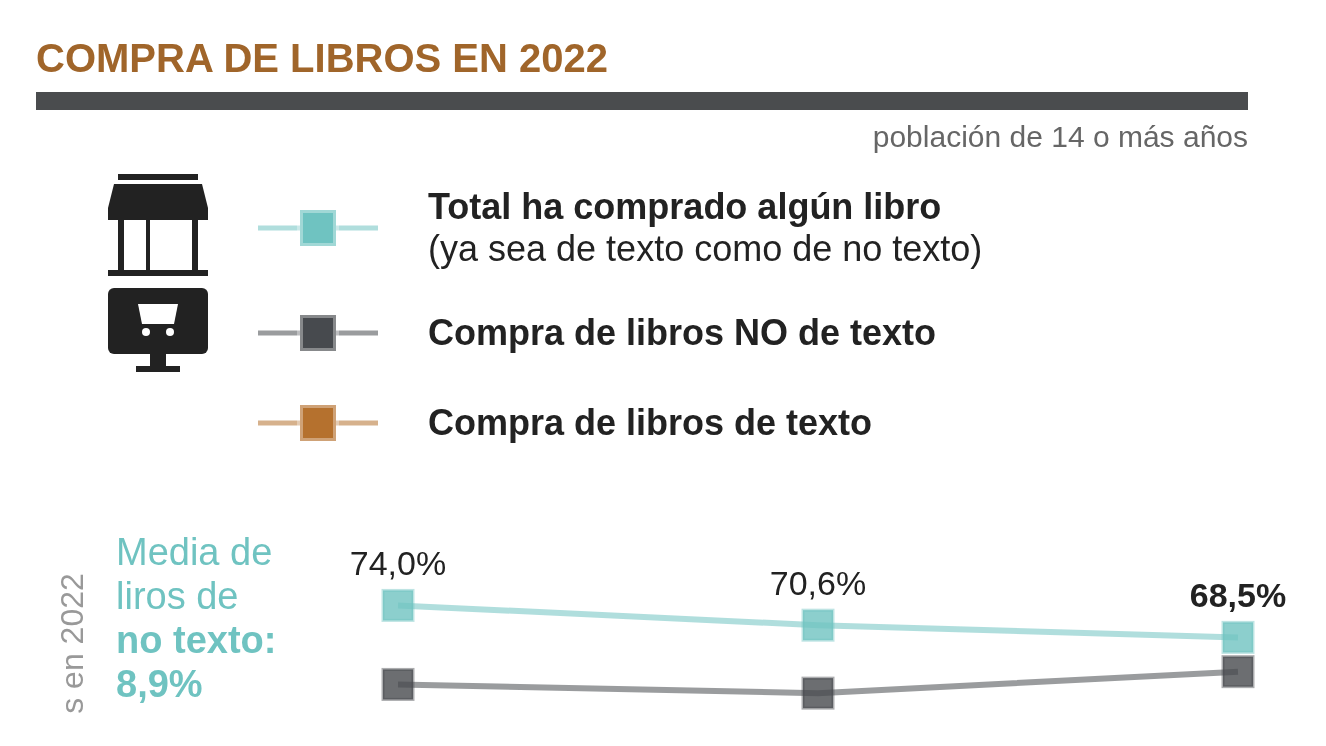  Describe the element at coordinates (160, 684) in the screenshot. I see `annotation: 8,9%` at that location.